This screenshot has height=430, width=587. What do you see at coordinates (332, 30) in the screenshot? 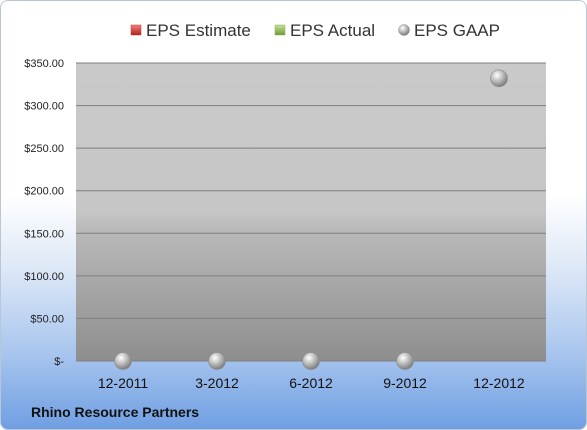
I see `legend-label: EPS Actual` at bounding box center [332, 30].